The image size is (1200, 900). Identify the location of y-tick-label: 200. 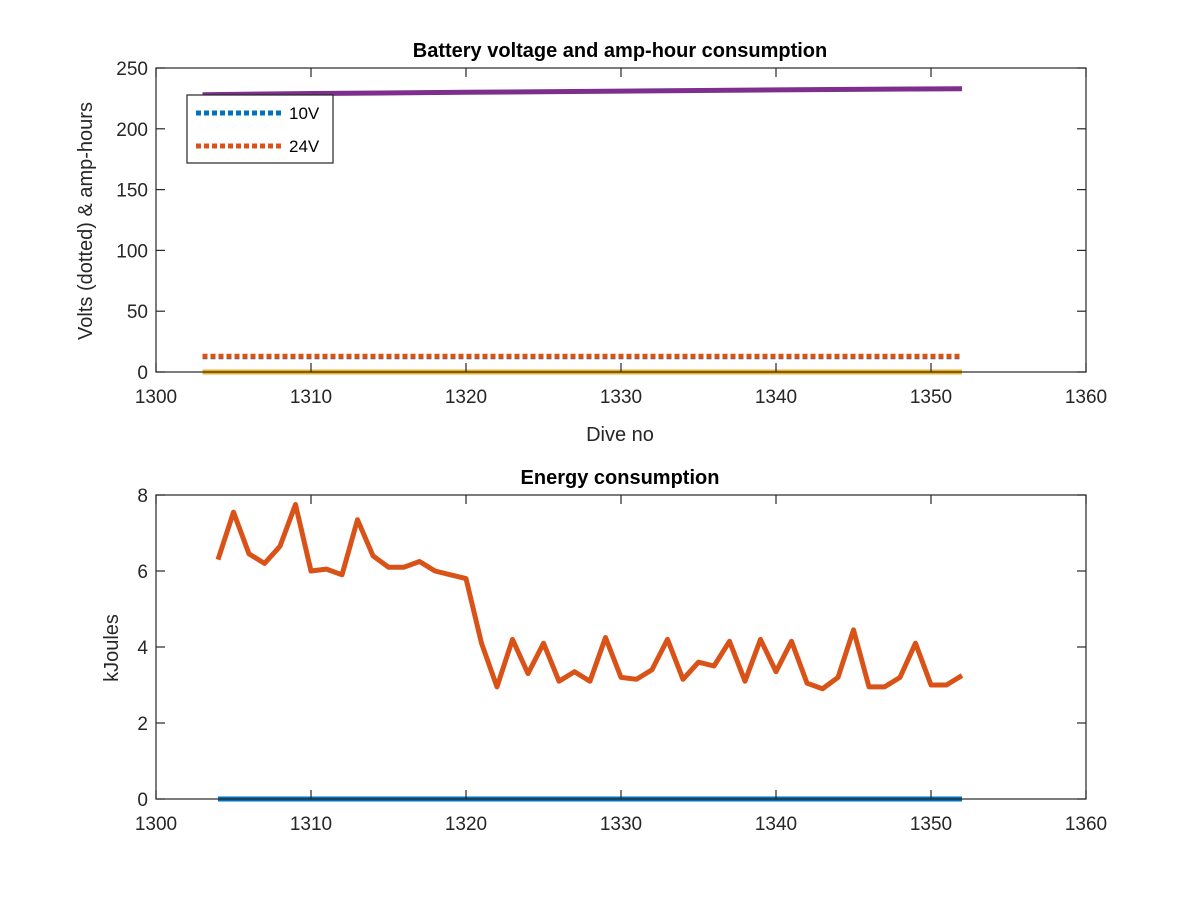
(132, 130).